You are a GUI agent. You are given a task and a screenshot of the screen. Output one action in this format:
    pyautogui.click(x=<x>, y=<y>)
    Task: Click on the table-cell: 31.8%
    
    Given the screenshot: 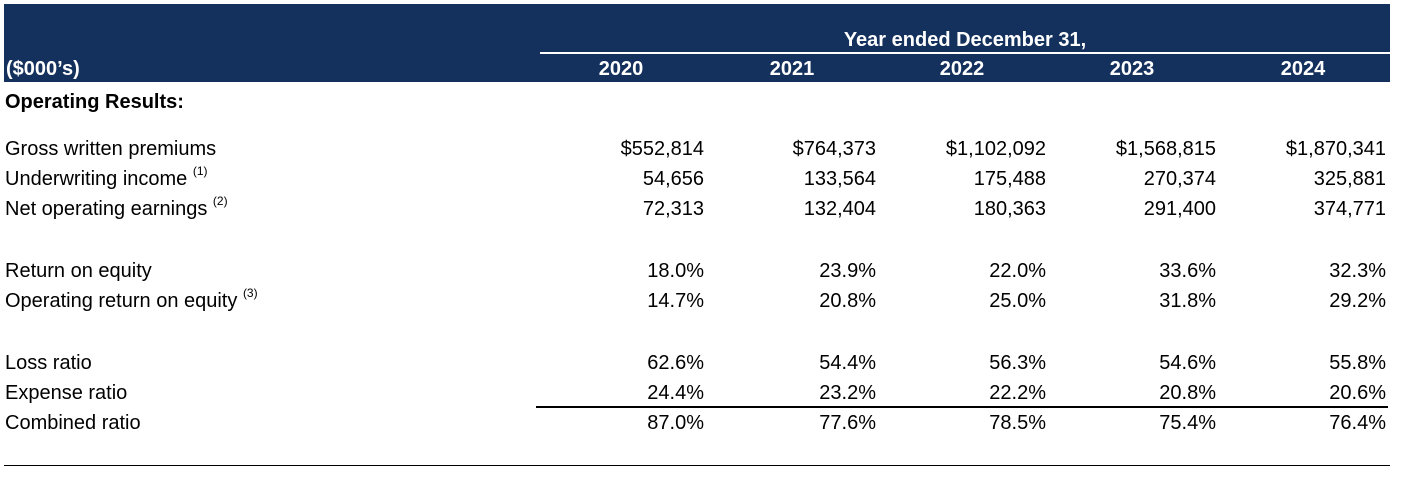 What is the action you would take?
    pyautogui.click(x=1187, y=301)
    